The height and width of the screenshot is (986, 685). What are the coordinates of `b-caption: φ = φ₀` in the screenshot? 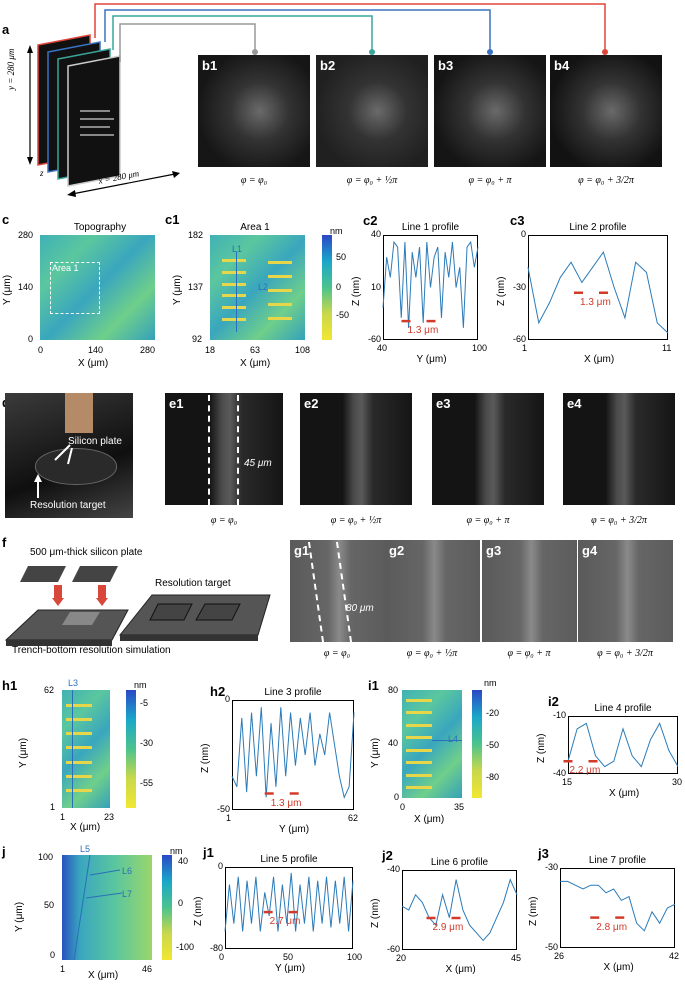 It's located at (254, 180).